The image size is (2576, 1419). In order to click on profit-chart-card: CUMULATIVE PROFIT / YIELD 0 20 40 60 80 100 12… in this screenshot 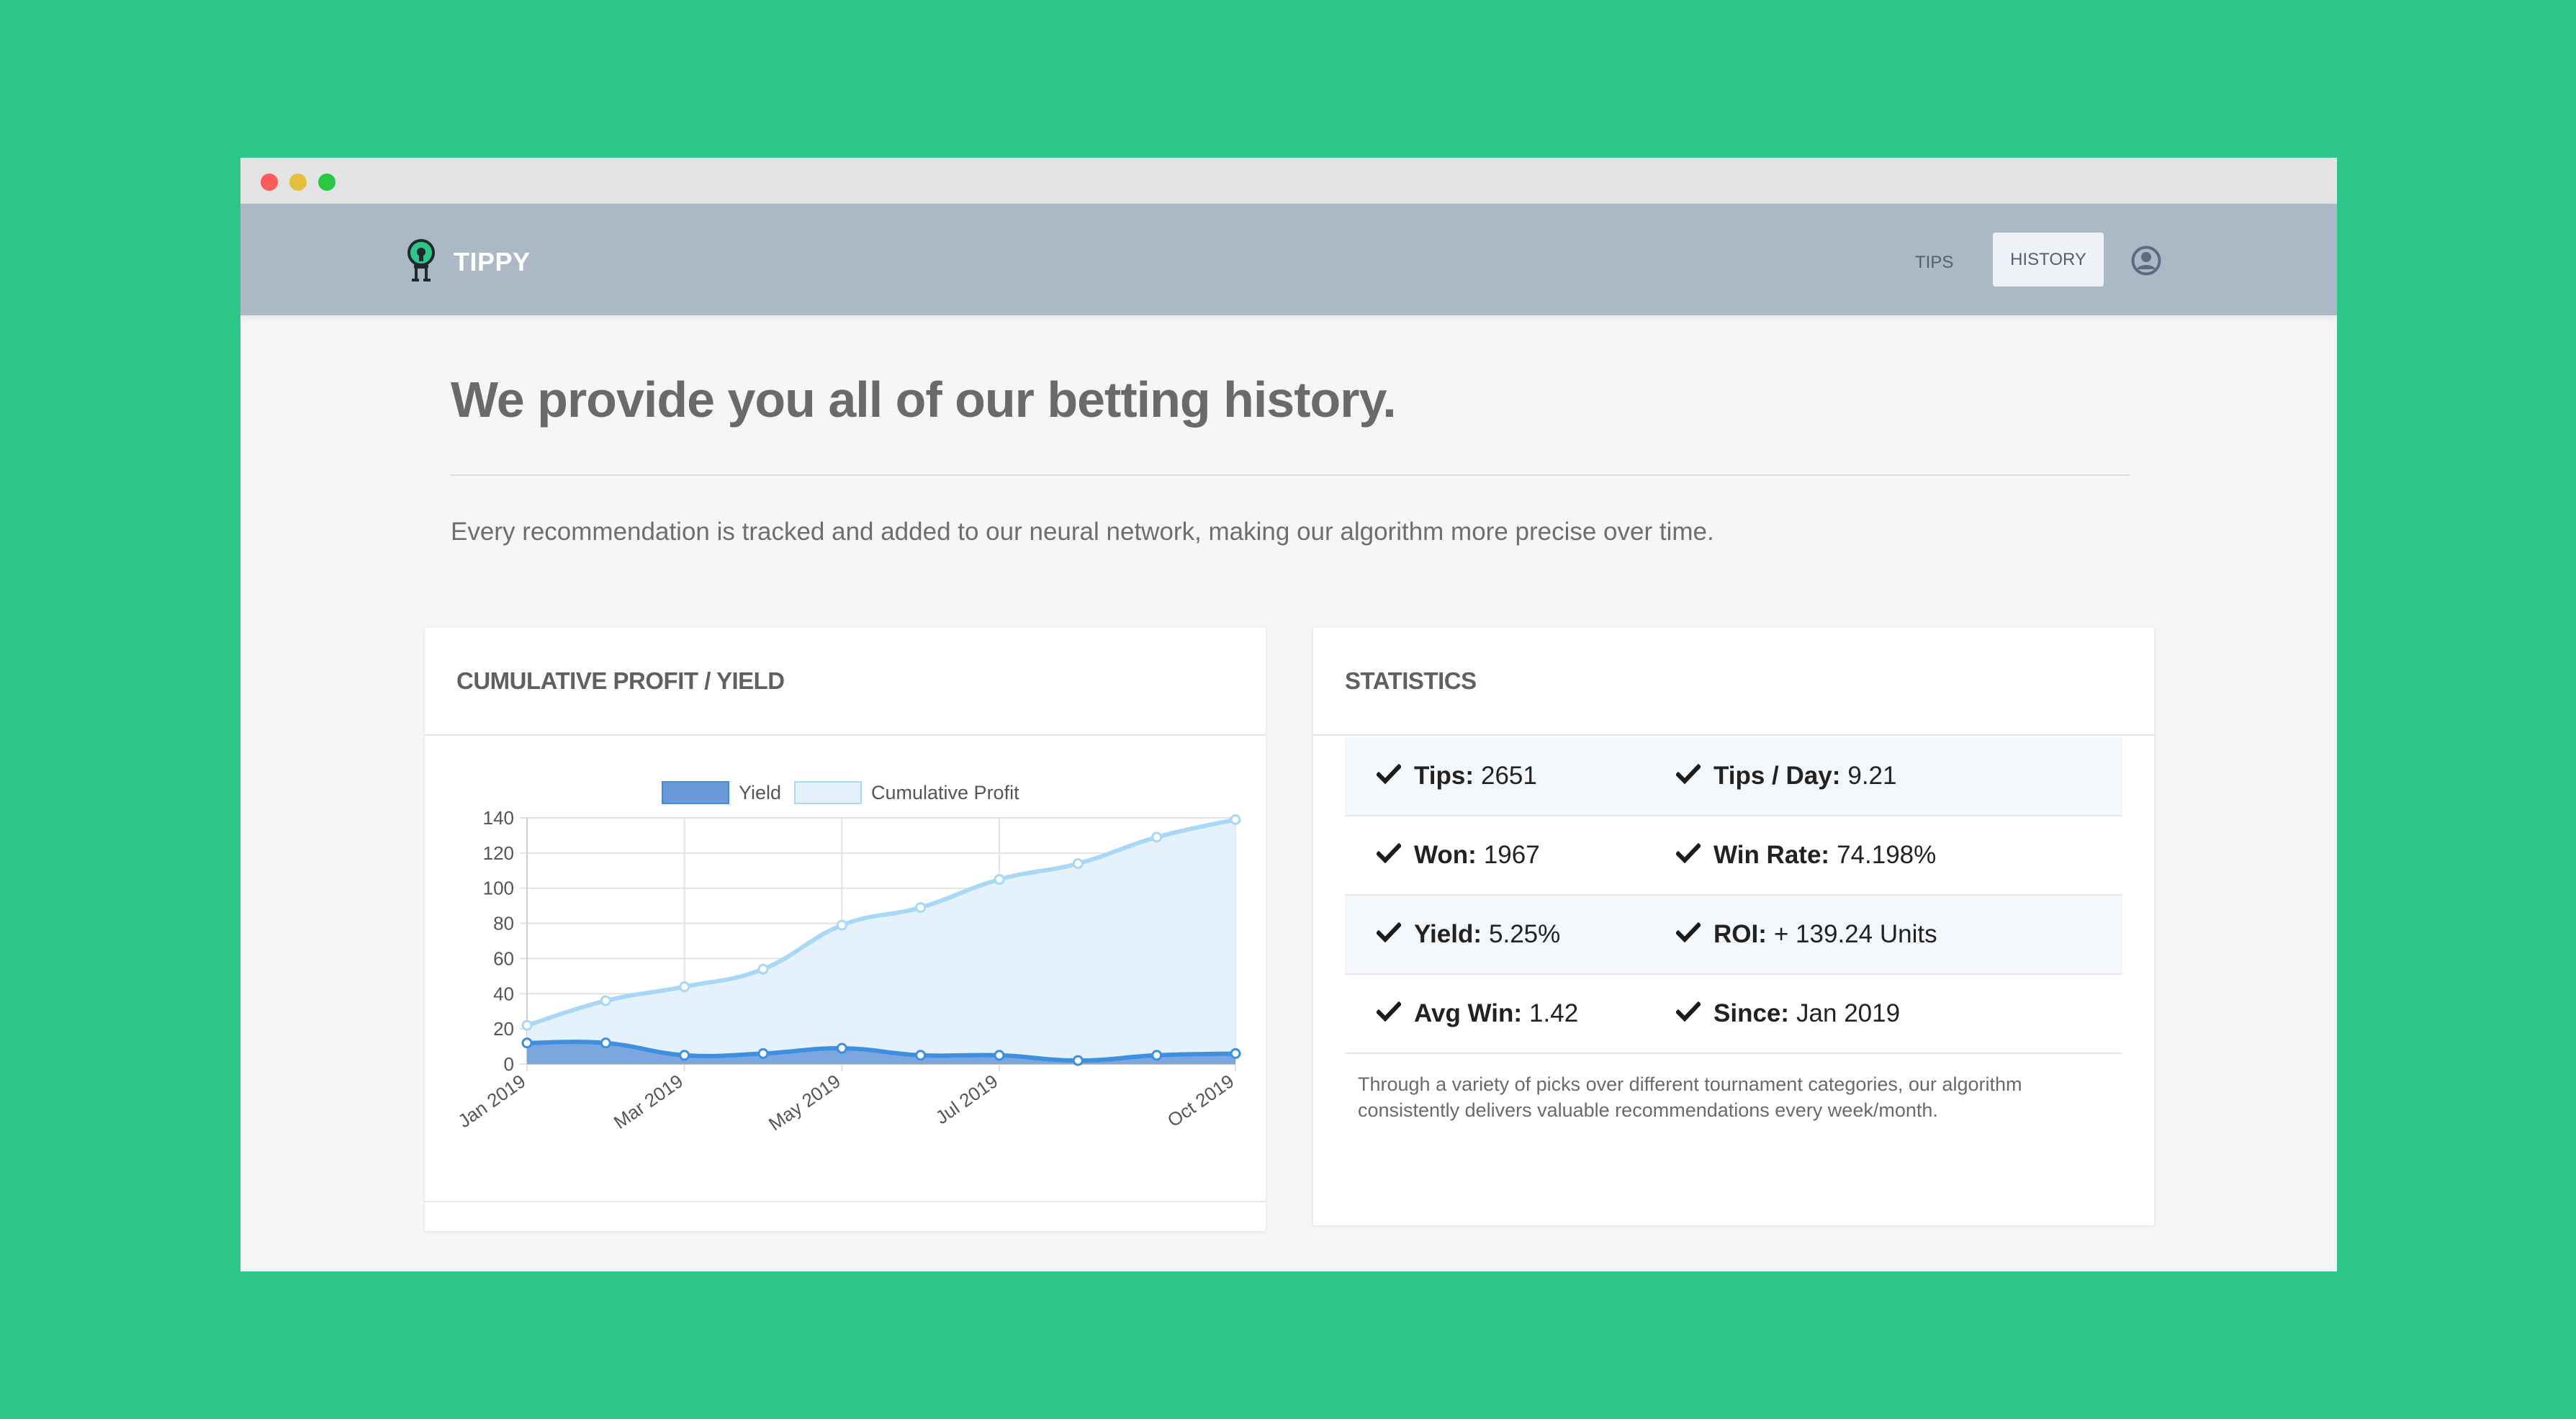, I will do `click(845, 929)`.